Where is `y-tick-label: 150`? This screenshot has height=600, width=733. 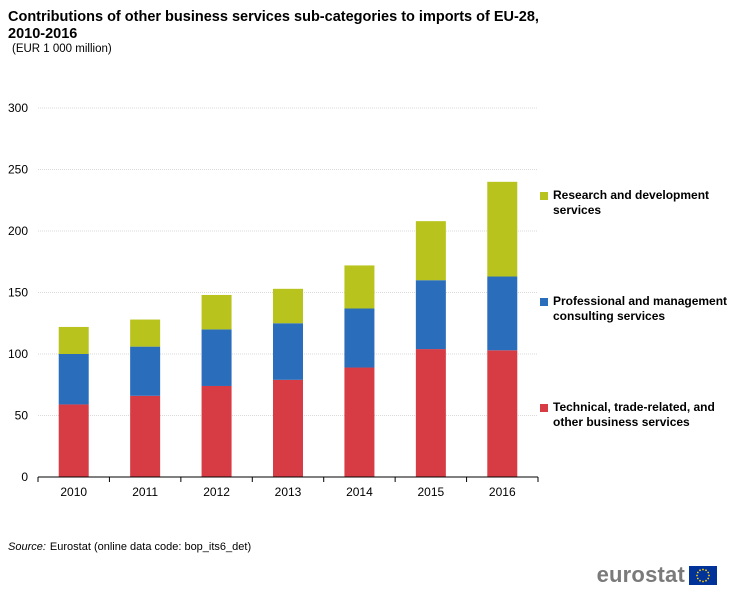
y-tick-label: 150 is located at coordinates (18, 293).